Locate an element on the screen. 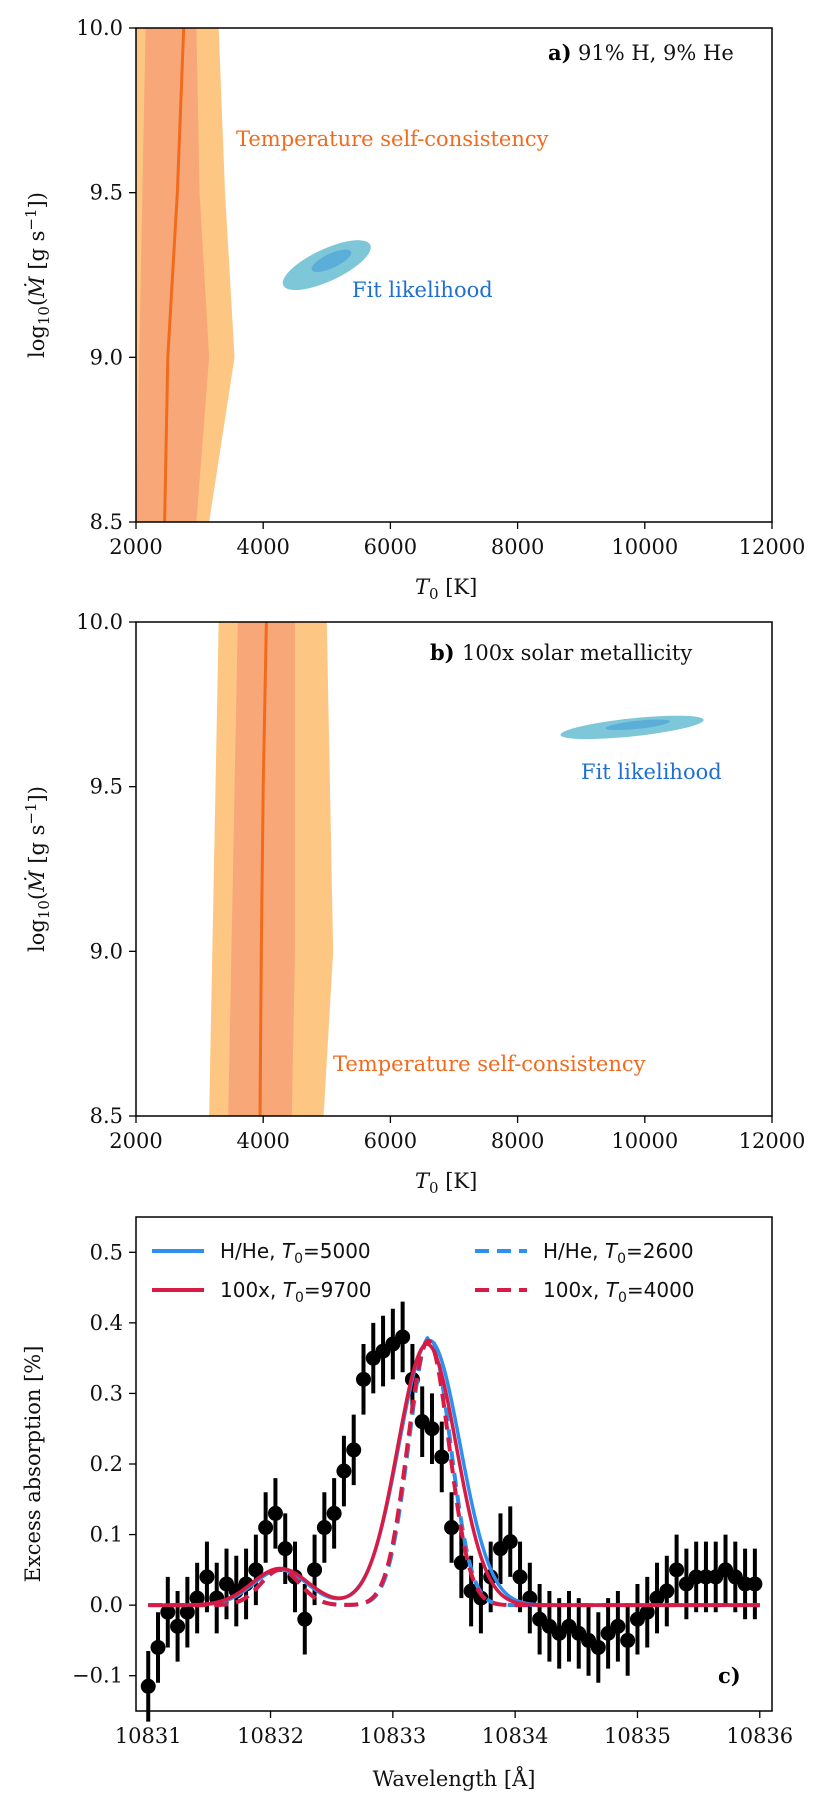 This screenshot has width=830, height=1812. b-xtick-label: 12000 is located at coordinates (772, 1141).